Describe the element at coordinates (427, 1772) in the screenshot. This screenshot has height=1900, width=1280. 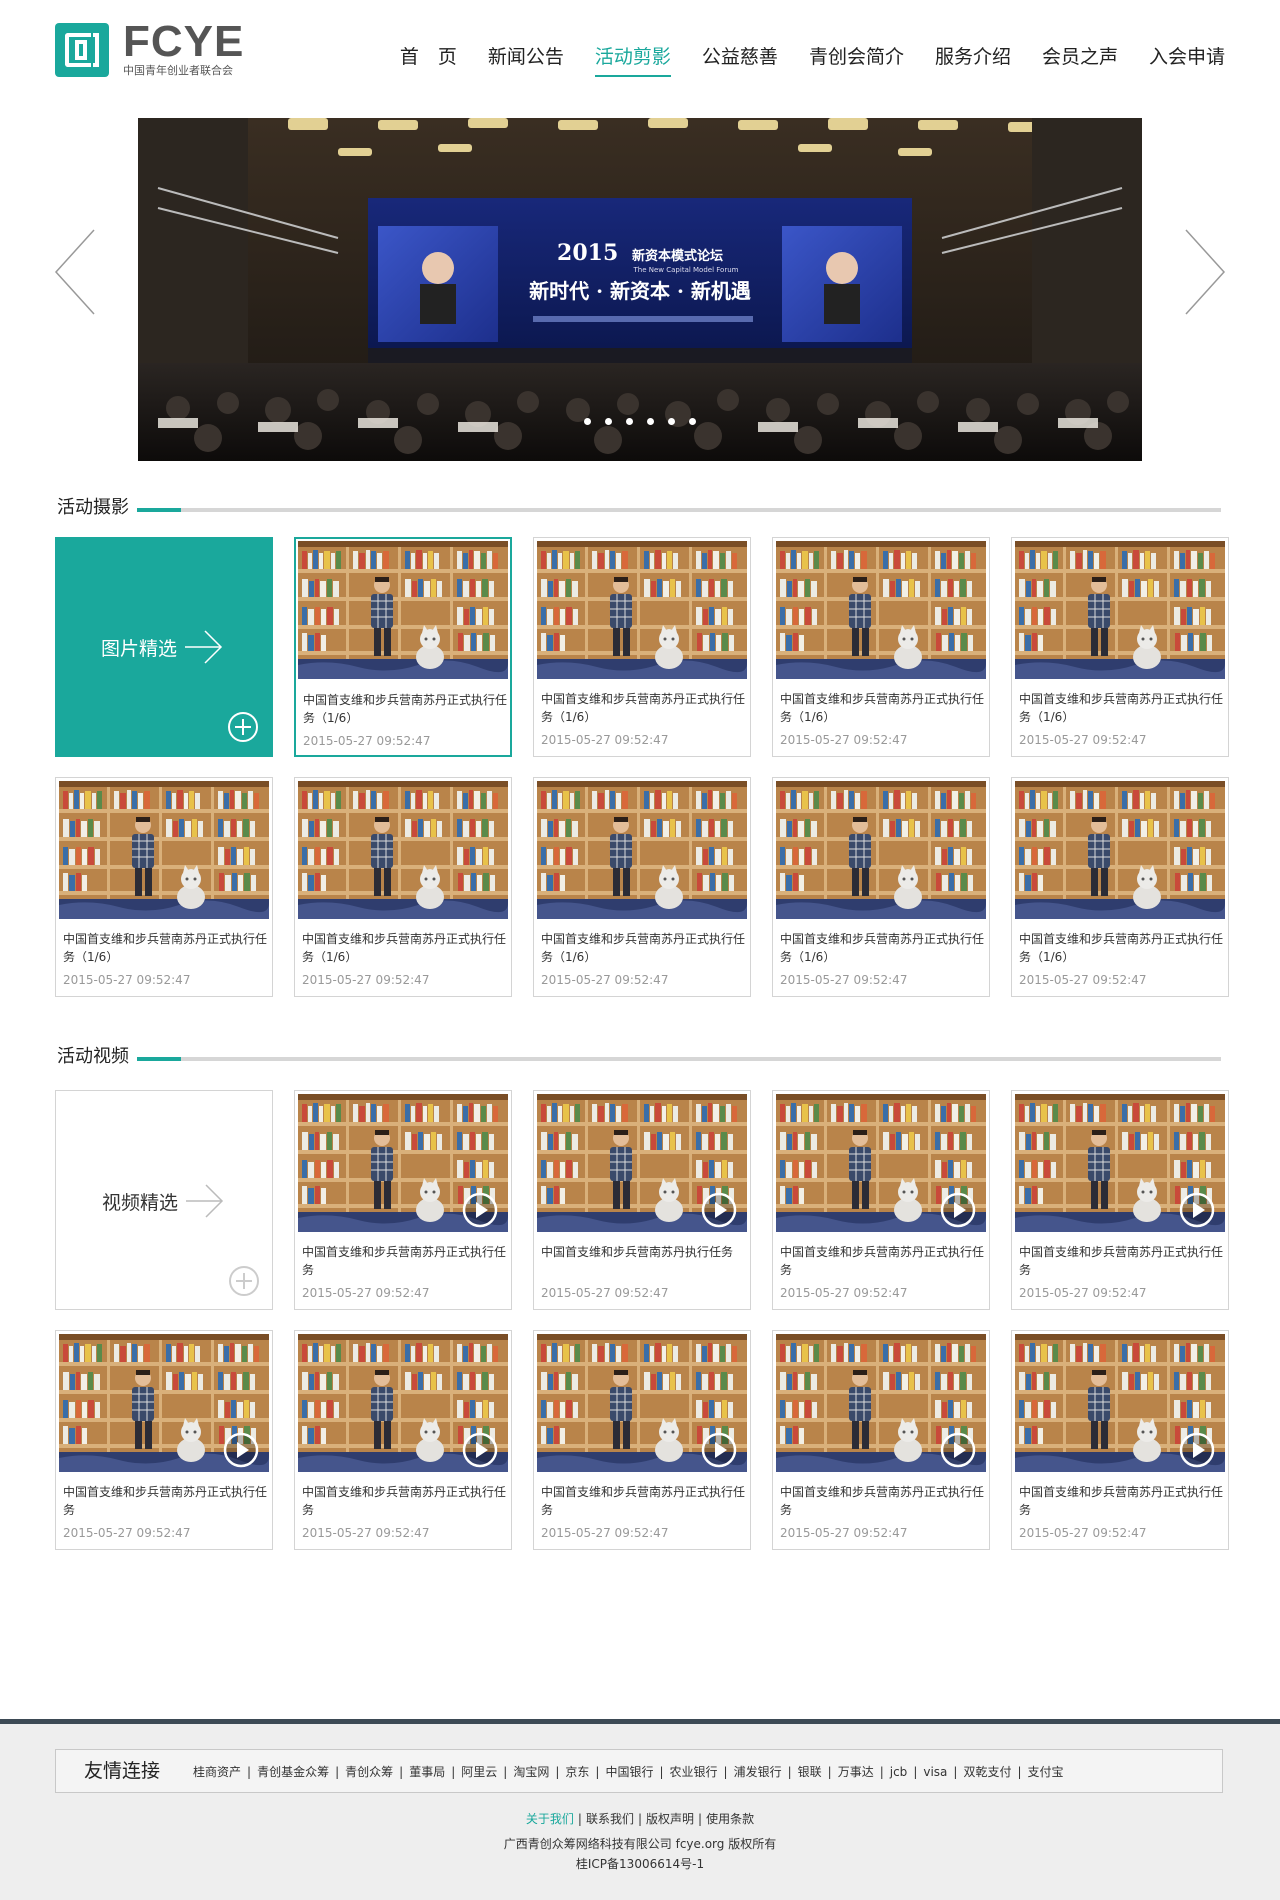
I see `friend-link: 董事局` at that location.